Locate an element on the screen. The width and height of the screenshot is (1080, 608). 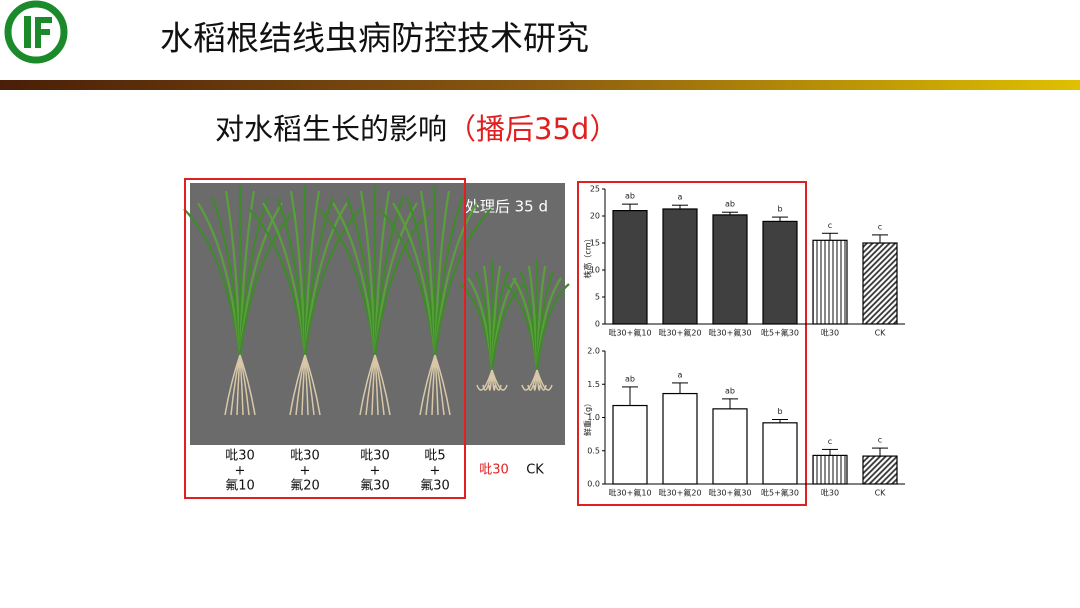
y-tick-label: 5 is located at coordinates (597, 297).